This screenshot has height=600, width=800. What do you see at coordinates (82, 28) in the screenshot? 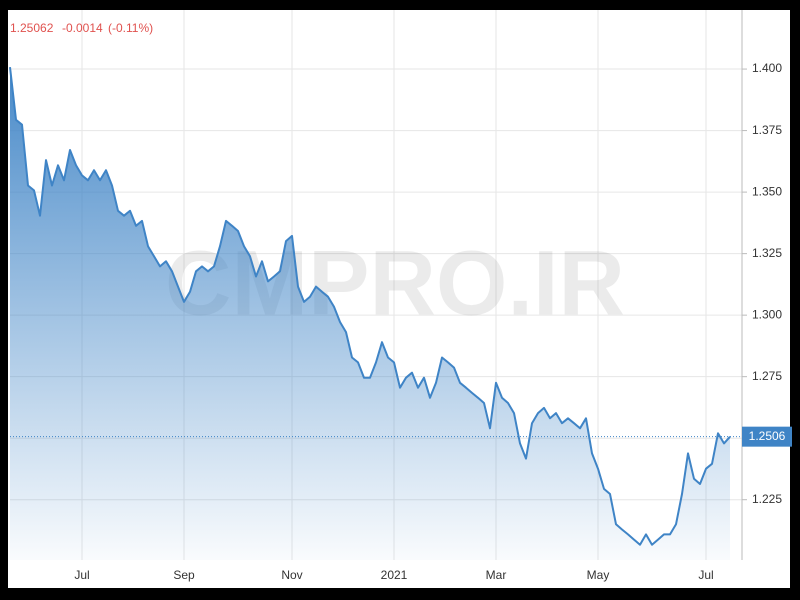
I see `header-change: -0.0014` at bounding box center [82, 28].